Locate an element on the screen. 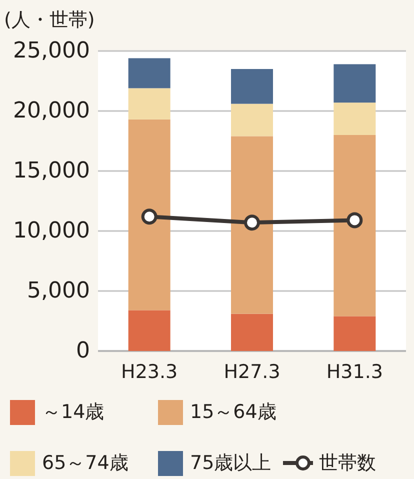 The width and height of the screenshot is (414, 479). legend-item: 世帯数 is located at coordinates (329, 463).